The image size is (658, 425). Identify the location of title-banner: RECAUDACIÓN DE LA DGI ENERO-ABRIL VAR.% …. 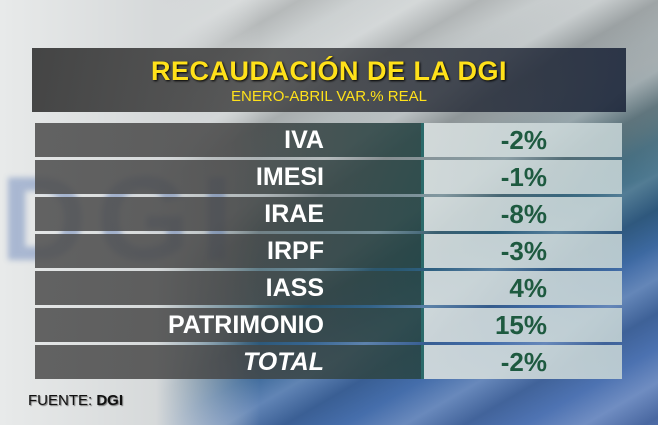
(329, 80).